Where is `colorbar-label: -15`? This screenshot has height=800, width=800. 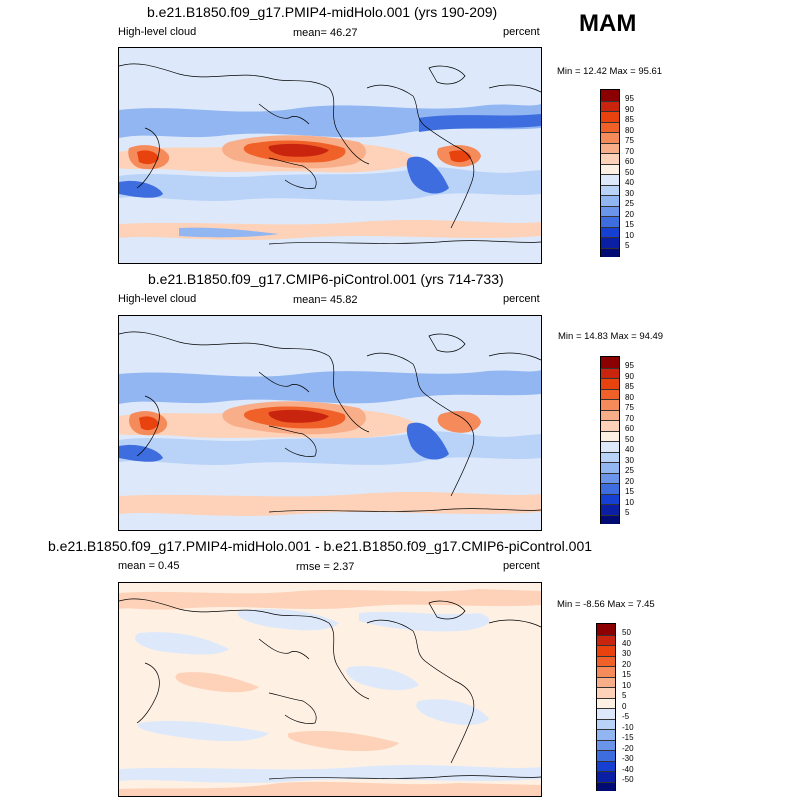 colorbar-label: -15 is located at coordinates (628, 737).